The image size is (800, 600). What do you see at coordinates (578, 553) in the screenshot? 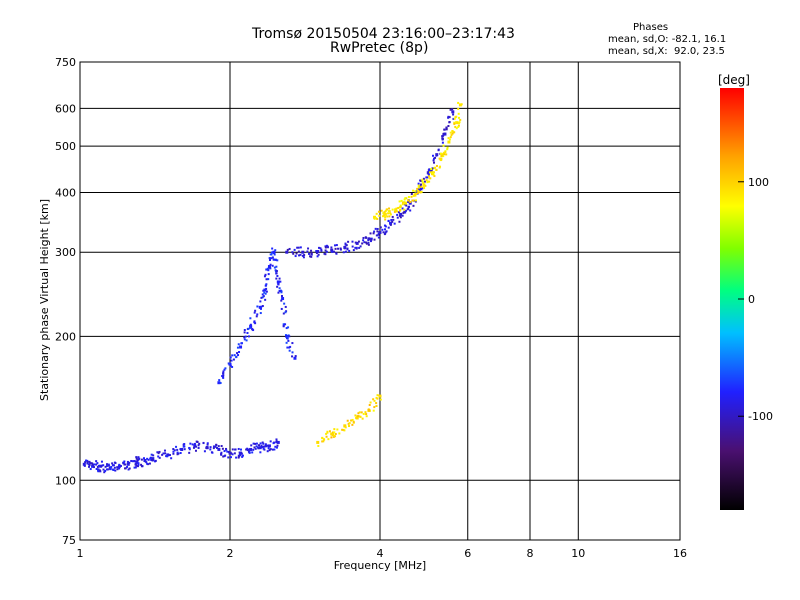
I see `x-tick-label: 10` at bounding box center [578, 553].